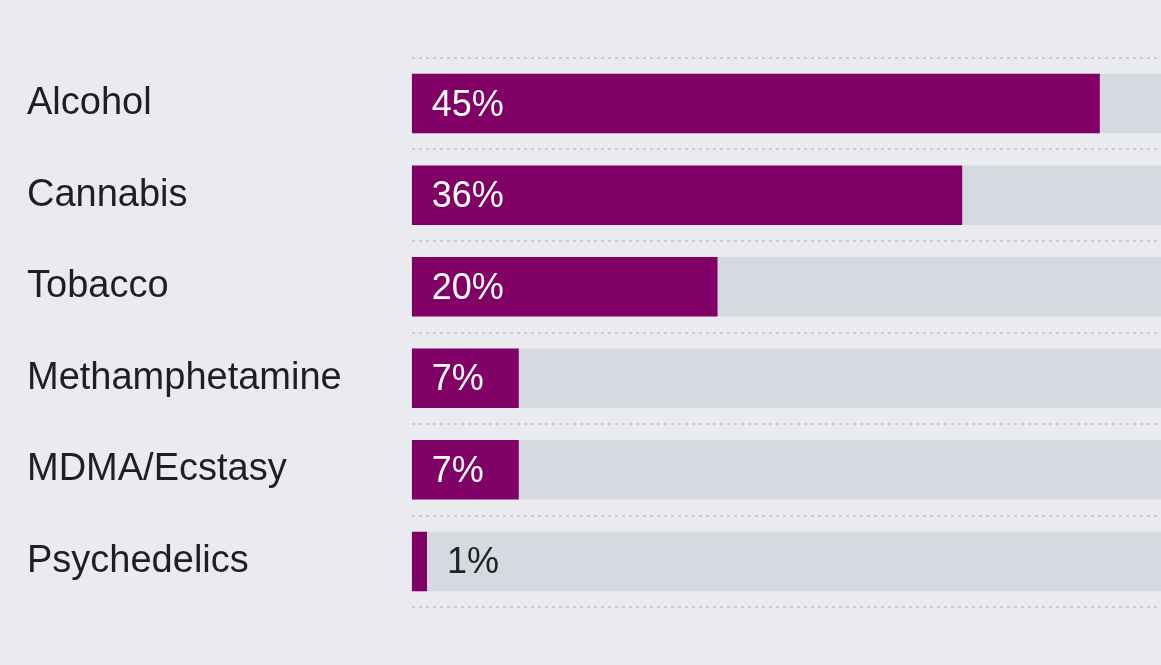  What do you see at coordinates (98, 284) in the screenshot?
I see `y-tick-label: Tobacco` at bounding box center [98, 284].